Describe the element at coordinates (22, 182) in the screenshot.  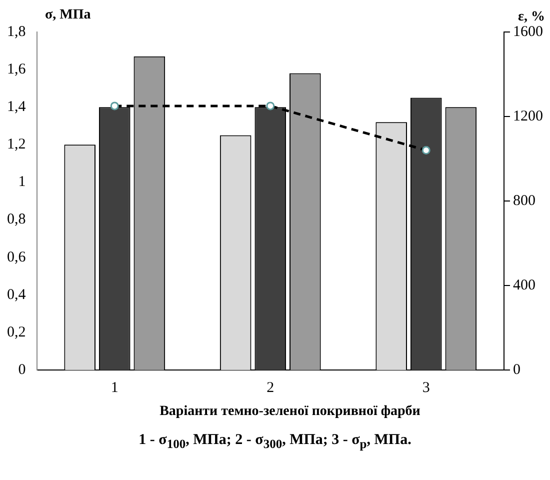
I see `y-tick-label: 1` at that location.